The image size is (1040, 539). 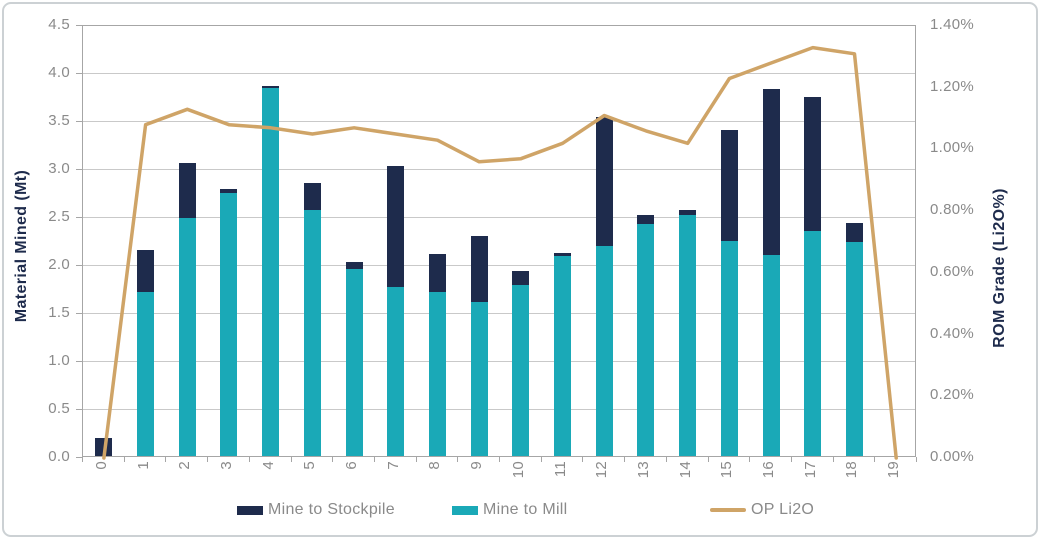 I want to click on x-tick-label-text: 14, so click(x=685, y=470).